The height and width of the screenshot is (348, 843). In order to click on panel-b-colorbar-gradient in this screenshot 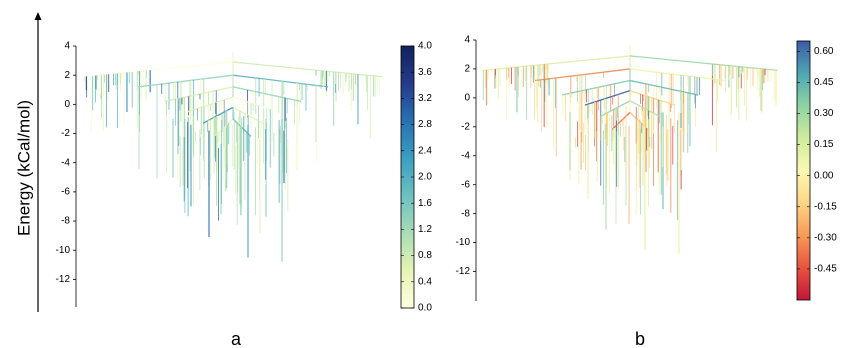, I will do `click(803, 170)`.